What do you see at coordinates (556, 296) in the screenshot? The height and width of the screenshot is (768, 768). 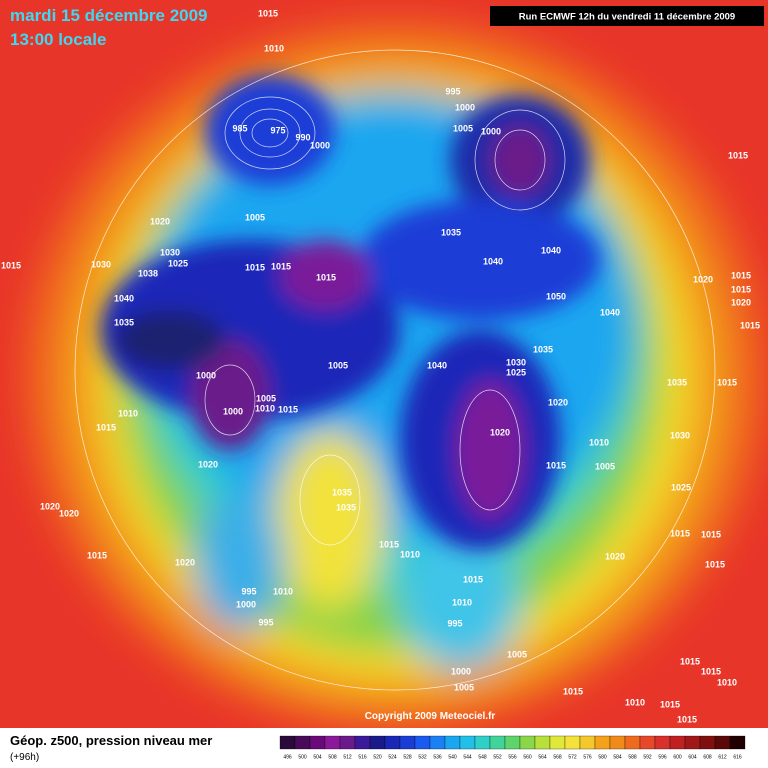 I see `pressure-label: 1050` at bounding box center [556, 296].